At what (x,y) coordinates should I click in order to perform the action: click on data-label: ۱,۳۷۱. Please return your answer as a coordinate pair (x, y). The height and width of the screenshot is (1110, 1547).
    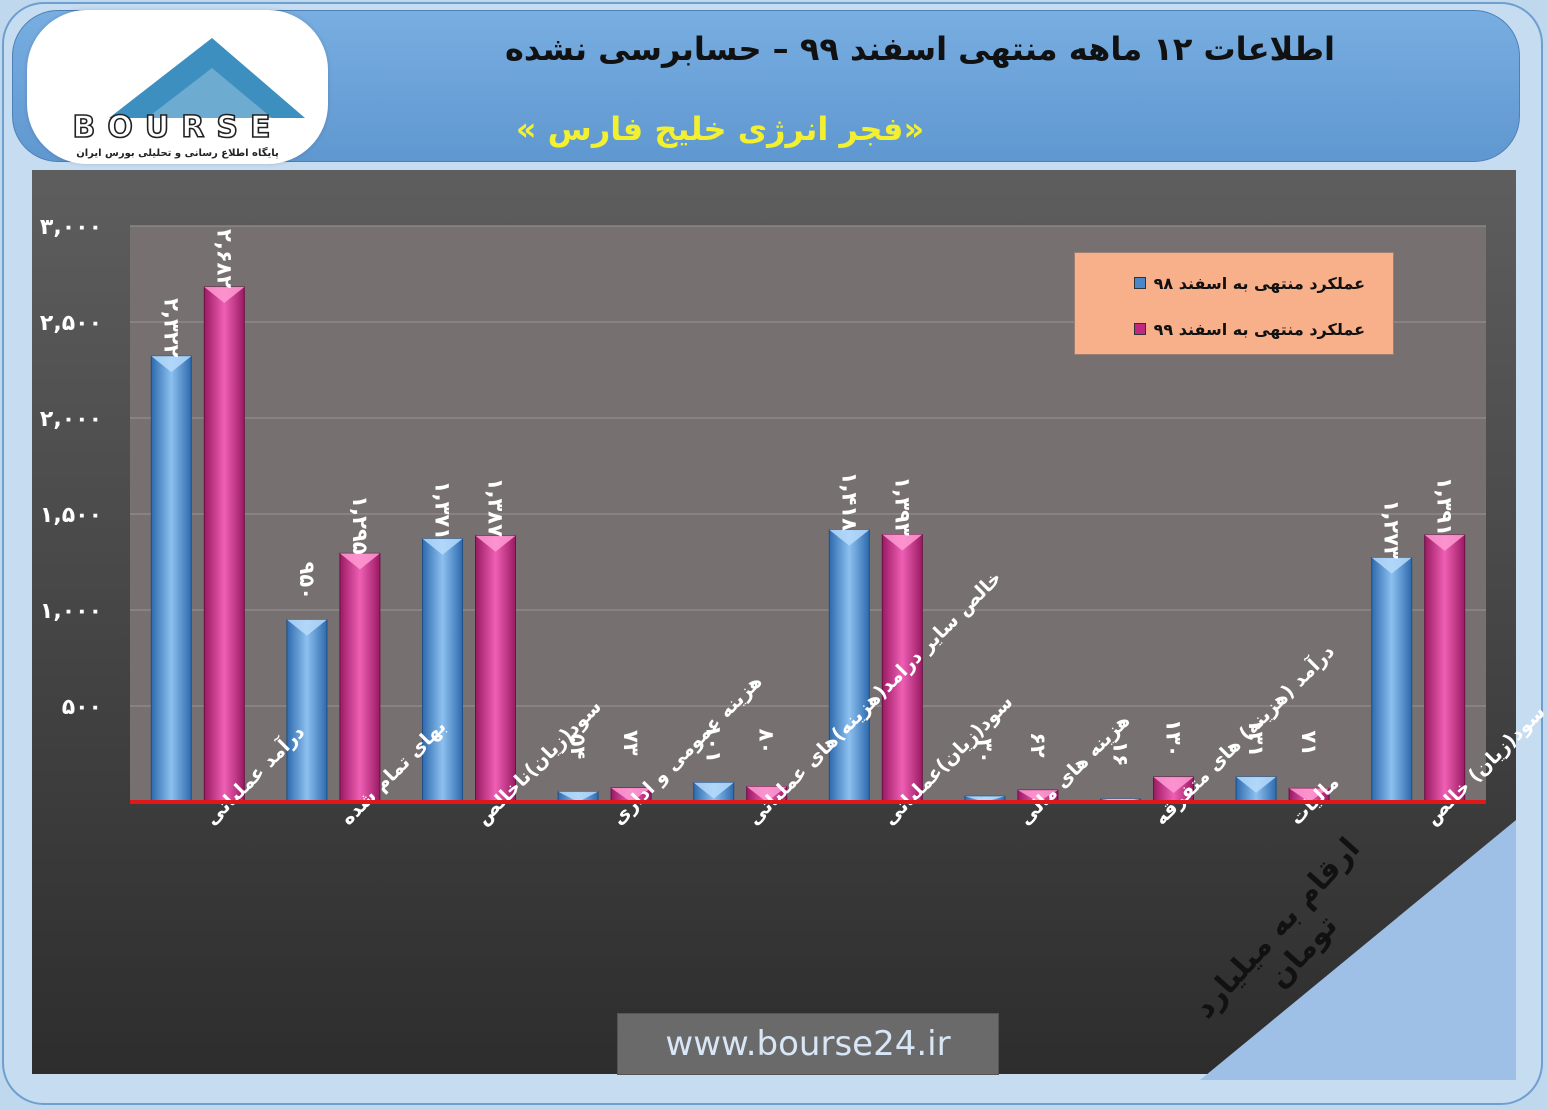
    Looking at the image, I should click on (443, 510).